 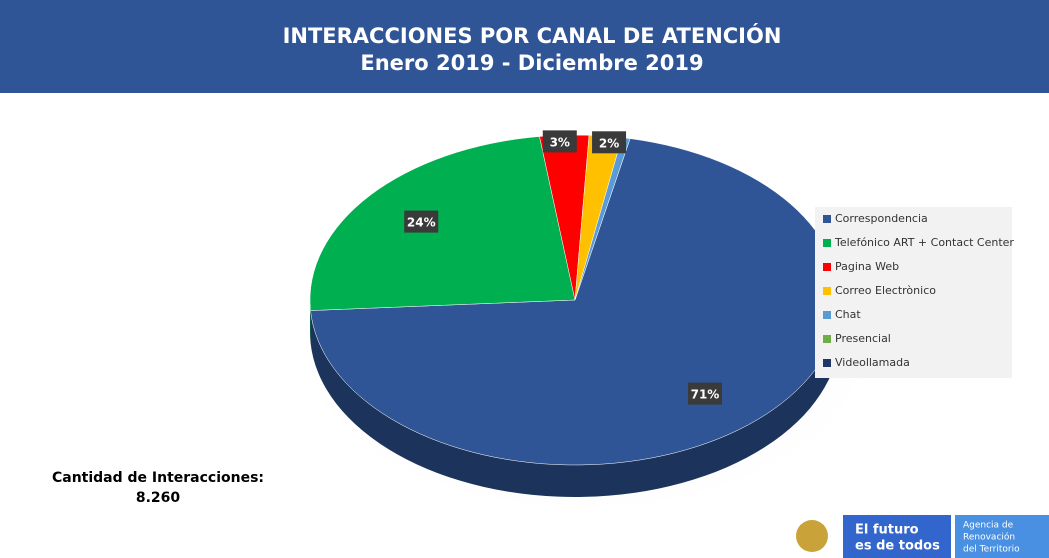 I want to click on data-label-value: 24, so click(x=415, y=222).